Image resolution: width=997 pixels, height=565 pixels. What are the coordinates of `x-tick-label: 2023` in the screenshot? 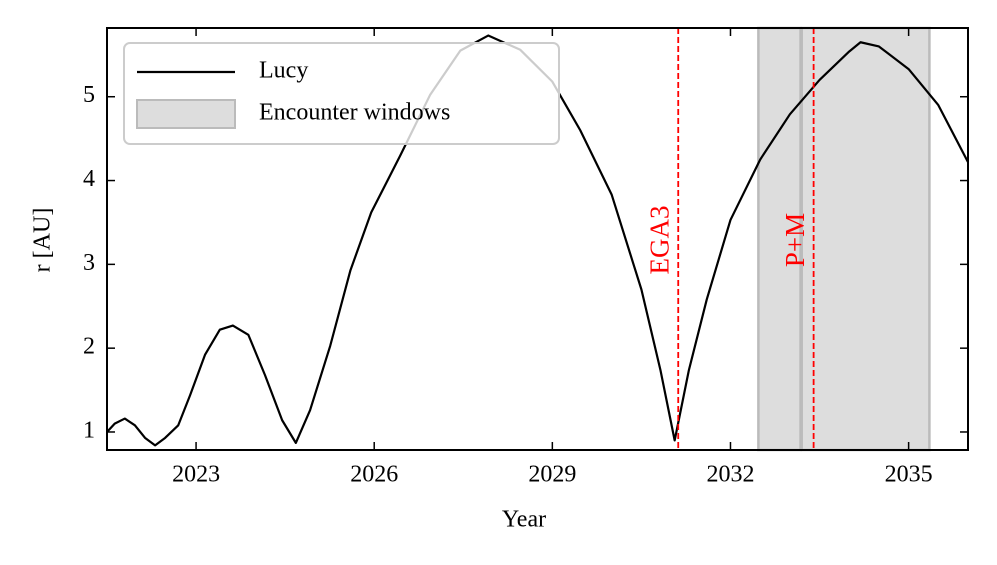 It's located at (196, 475).